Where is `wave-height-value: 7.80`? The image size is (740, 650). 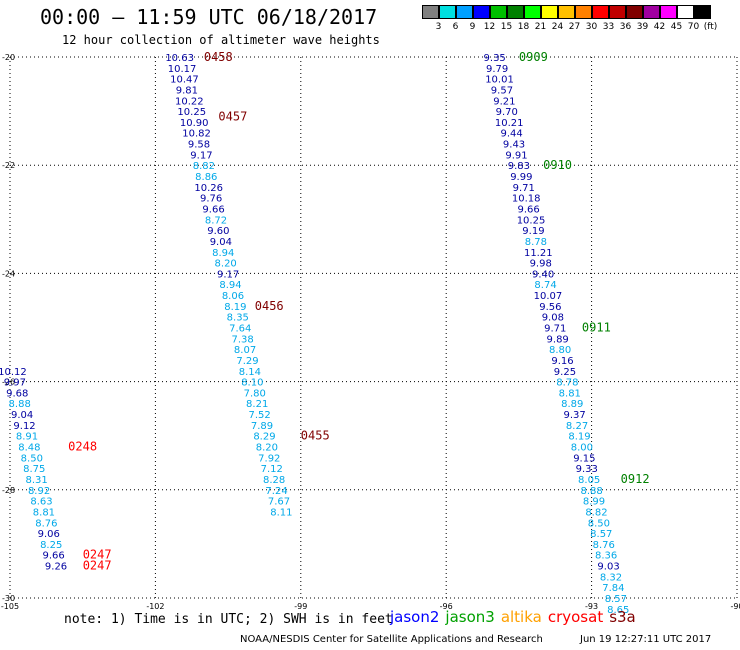 wave-height-value: 7.80 is located at coordinates (255, 393).